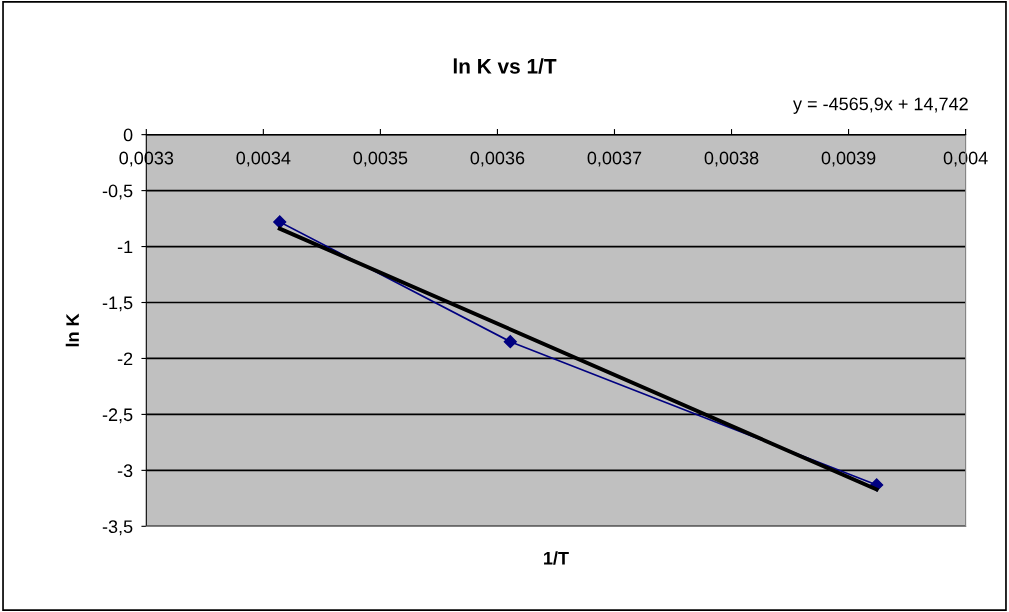  What do you see at coordinates (263, 159) in the screenshot?
I see `x-tick-label: 0,0034` at bounding box center [263, 159].